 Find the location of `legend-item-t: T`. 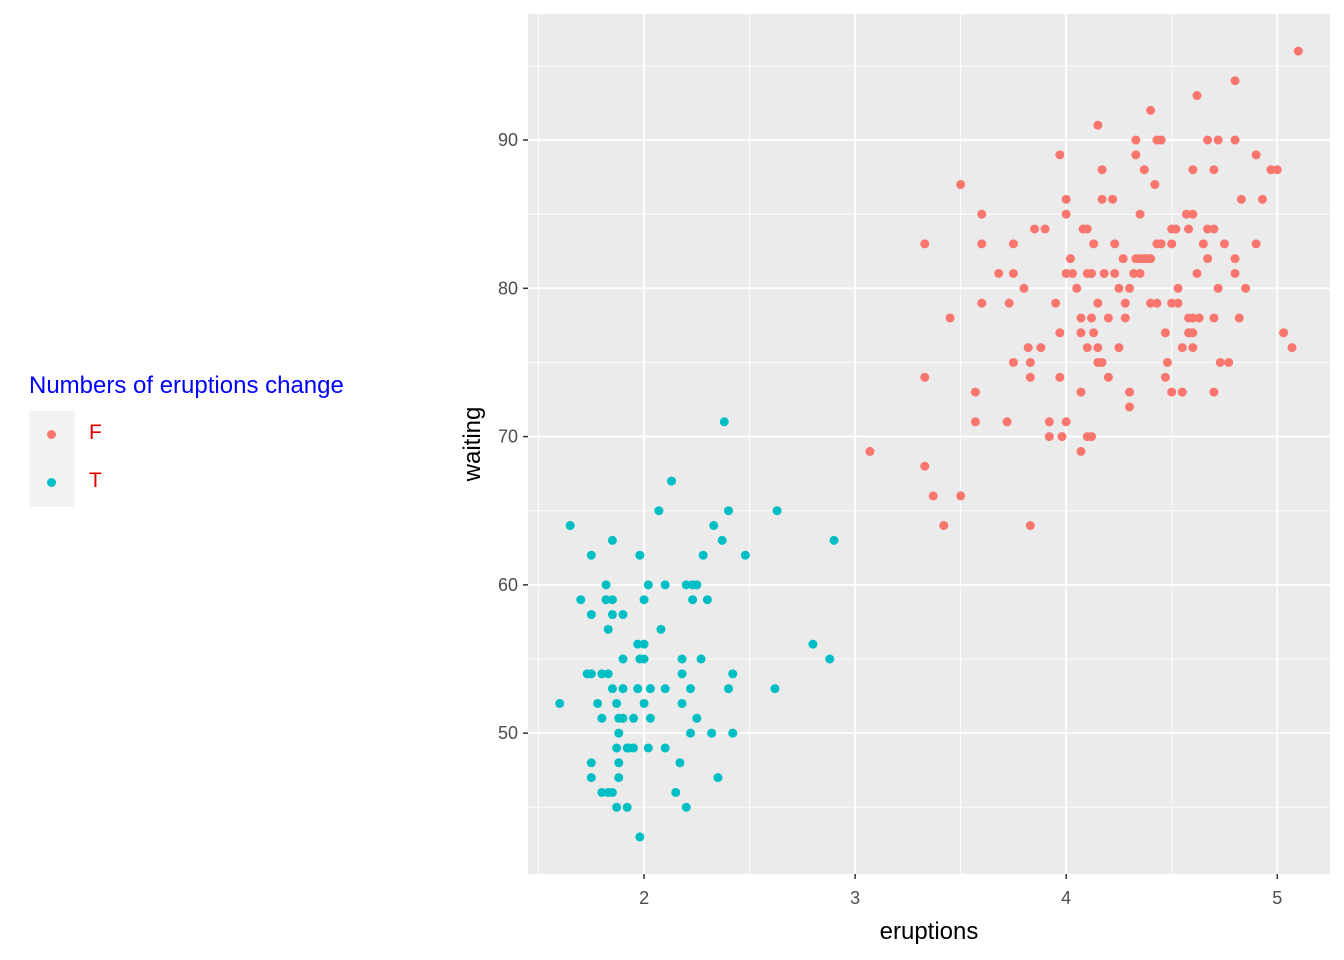

legend-item-t: T is located at coordinates (65, 483).